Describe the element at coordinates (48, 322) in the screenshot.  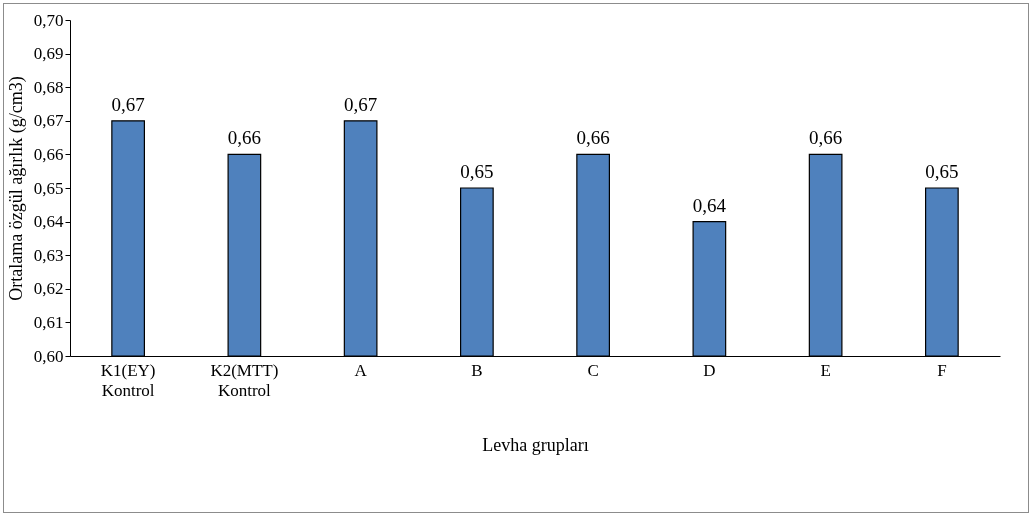
I see `y-tick-label: 0,61` at that location.